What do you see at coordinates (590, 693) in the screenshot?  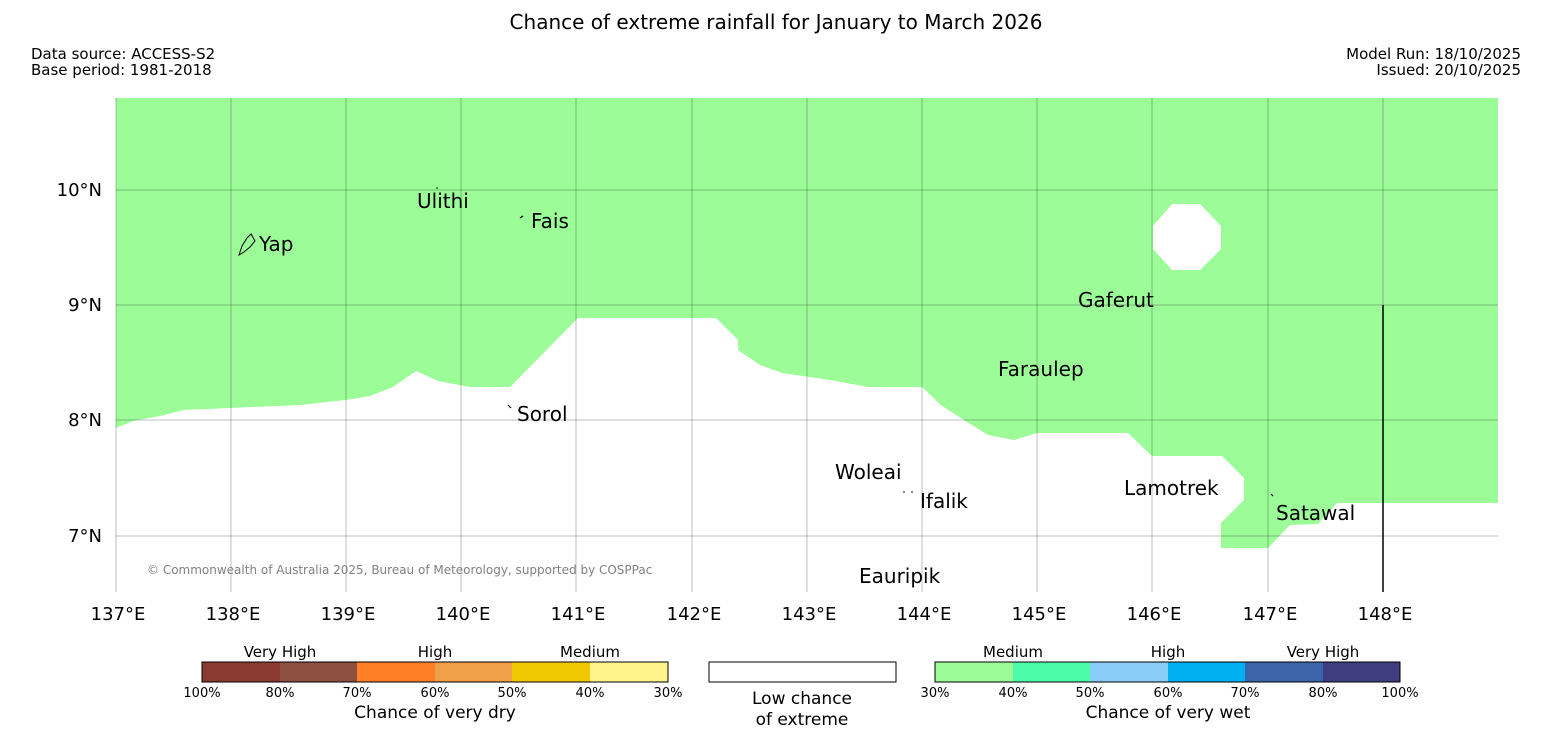 I see `dry-tick: 40%` at bounding box center [590, 693].